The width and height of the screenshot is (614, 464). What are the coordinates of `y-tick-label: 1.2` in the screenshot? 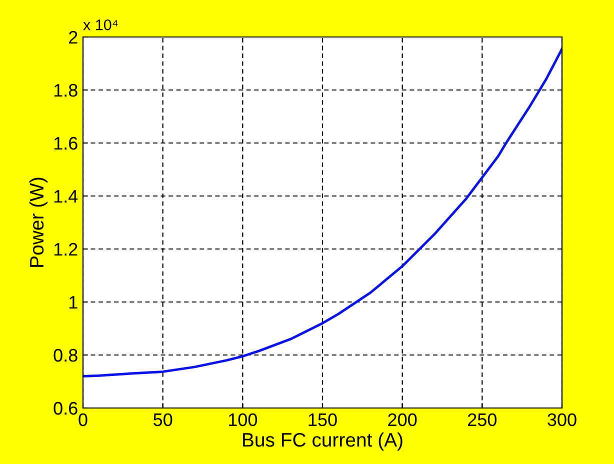 It's located at (66, 249).